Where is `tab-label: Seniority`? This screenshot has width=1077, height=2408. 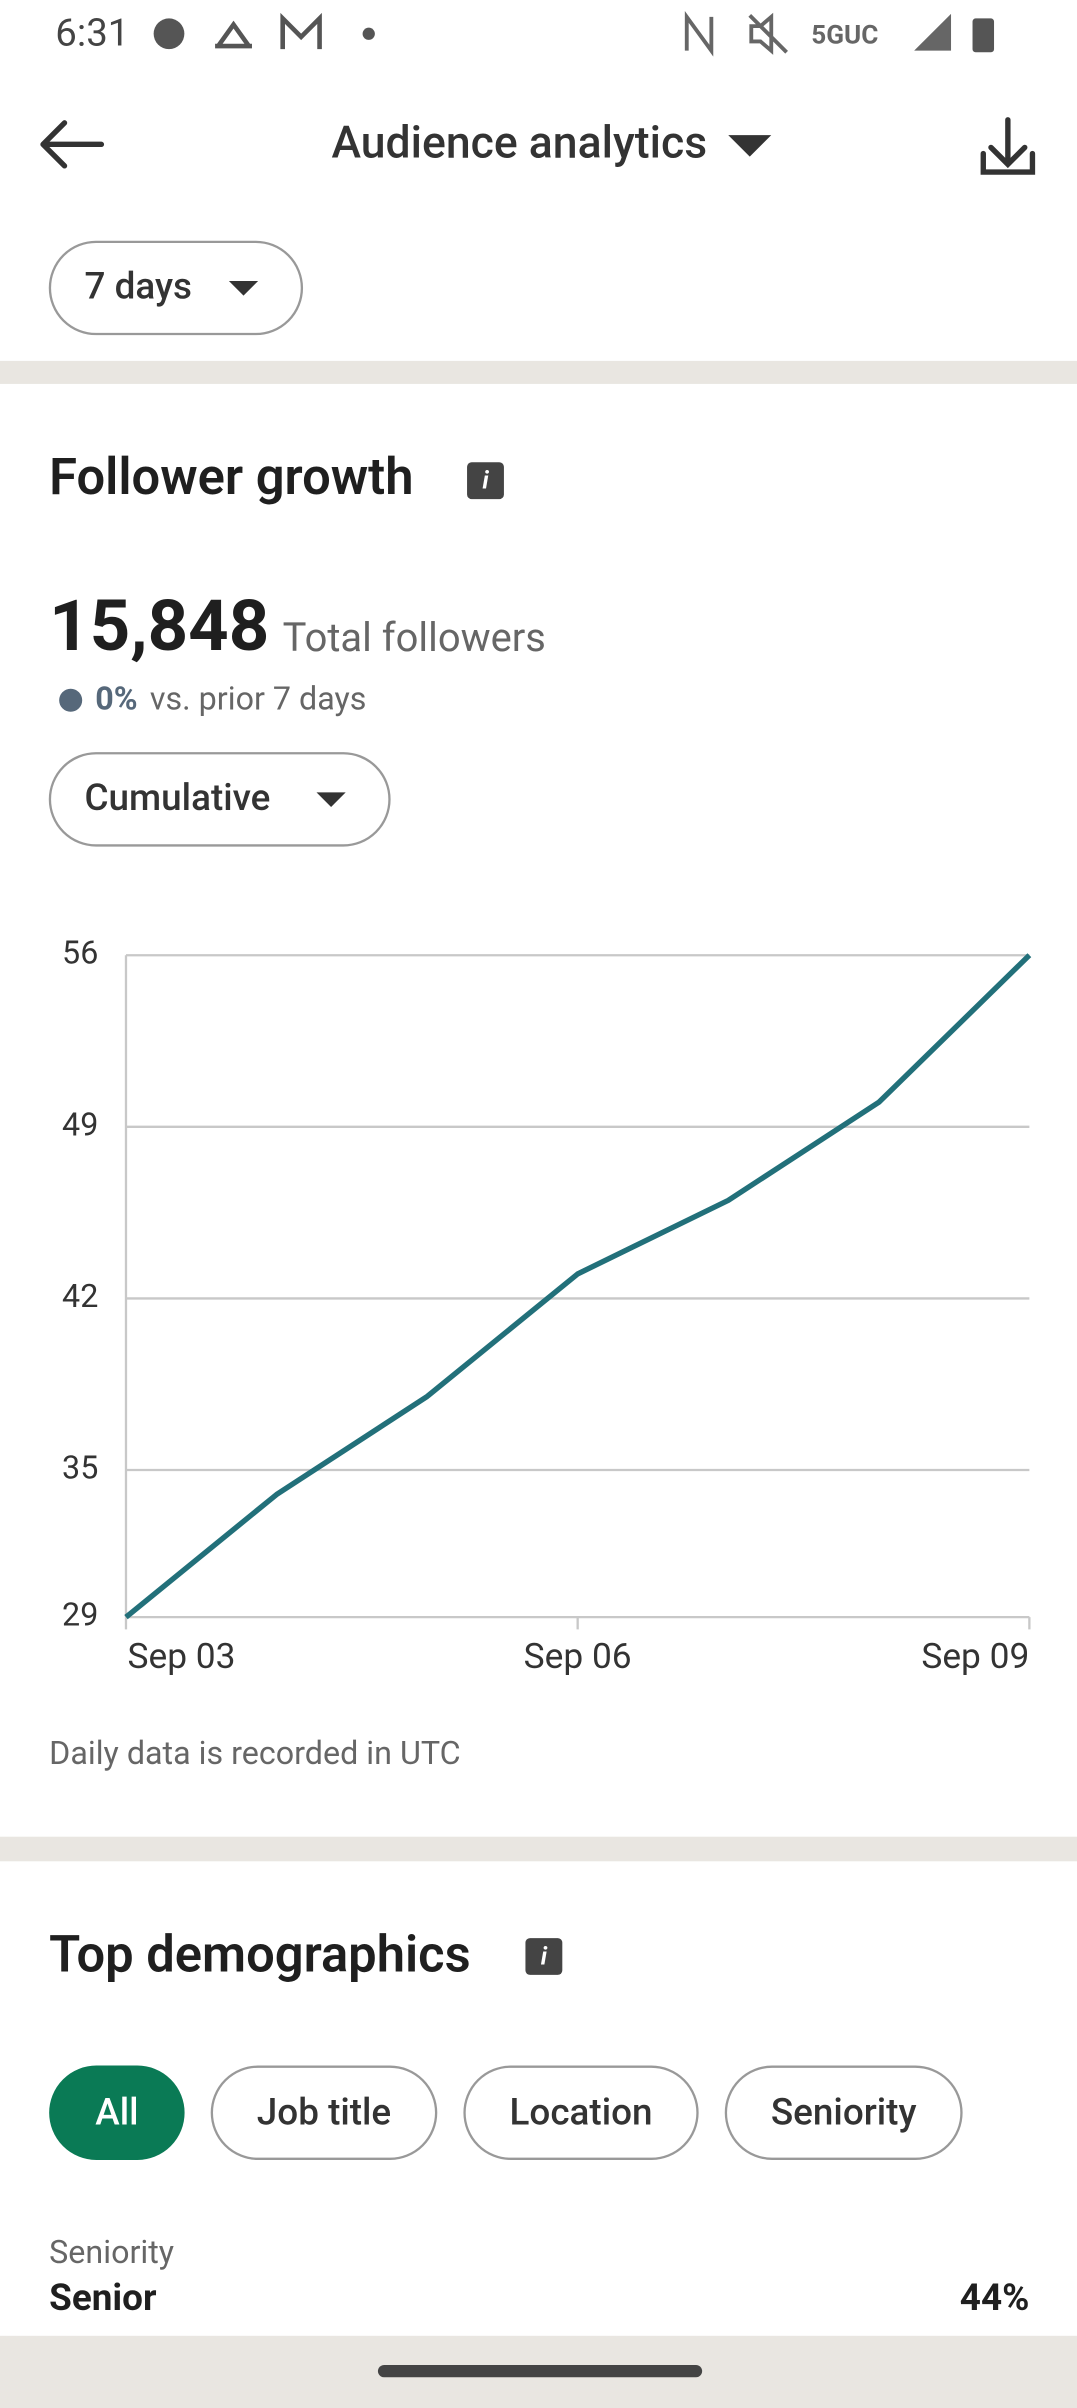 tab-label: Seniority is located at coordinates (844, 2111).